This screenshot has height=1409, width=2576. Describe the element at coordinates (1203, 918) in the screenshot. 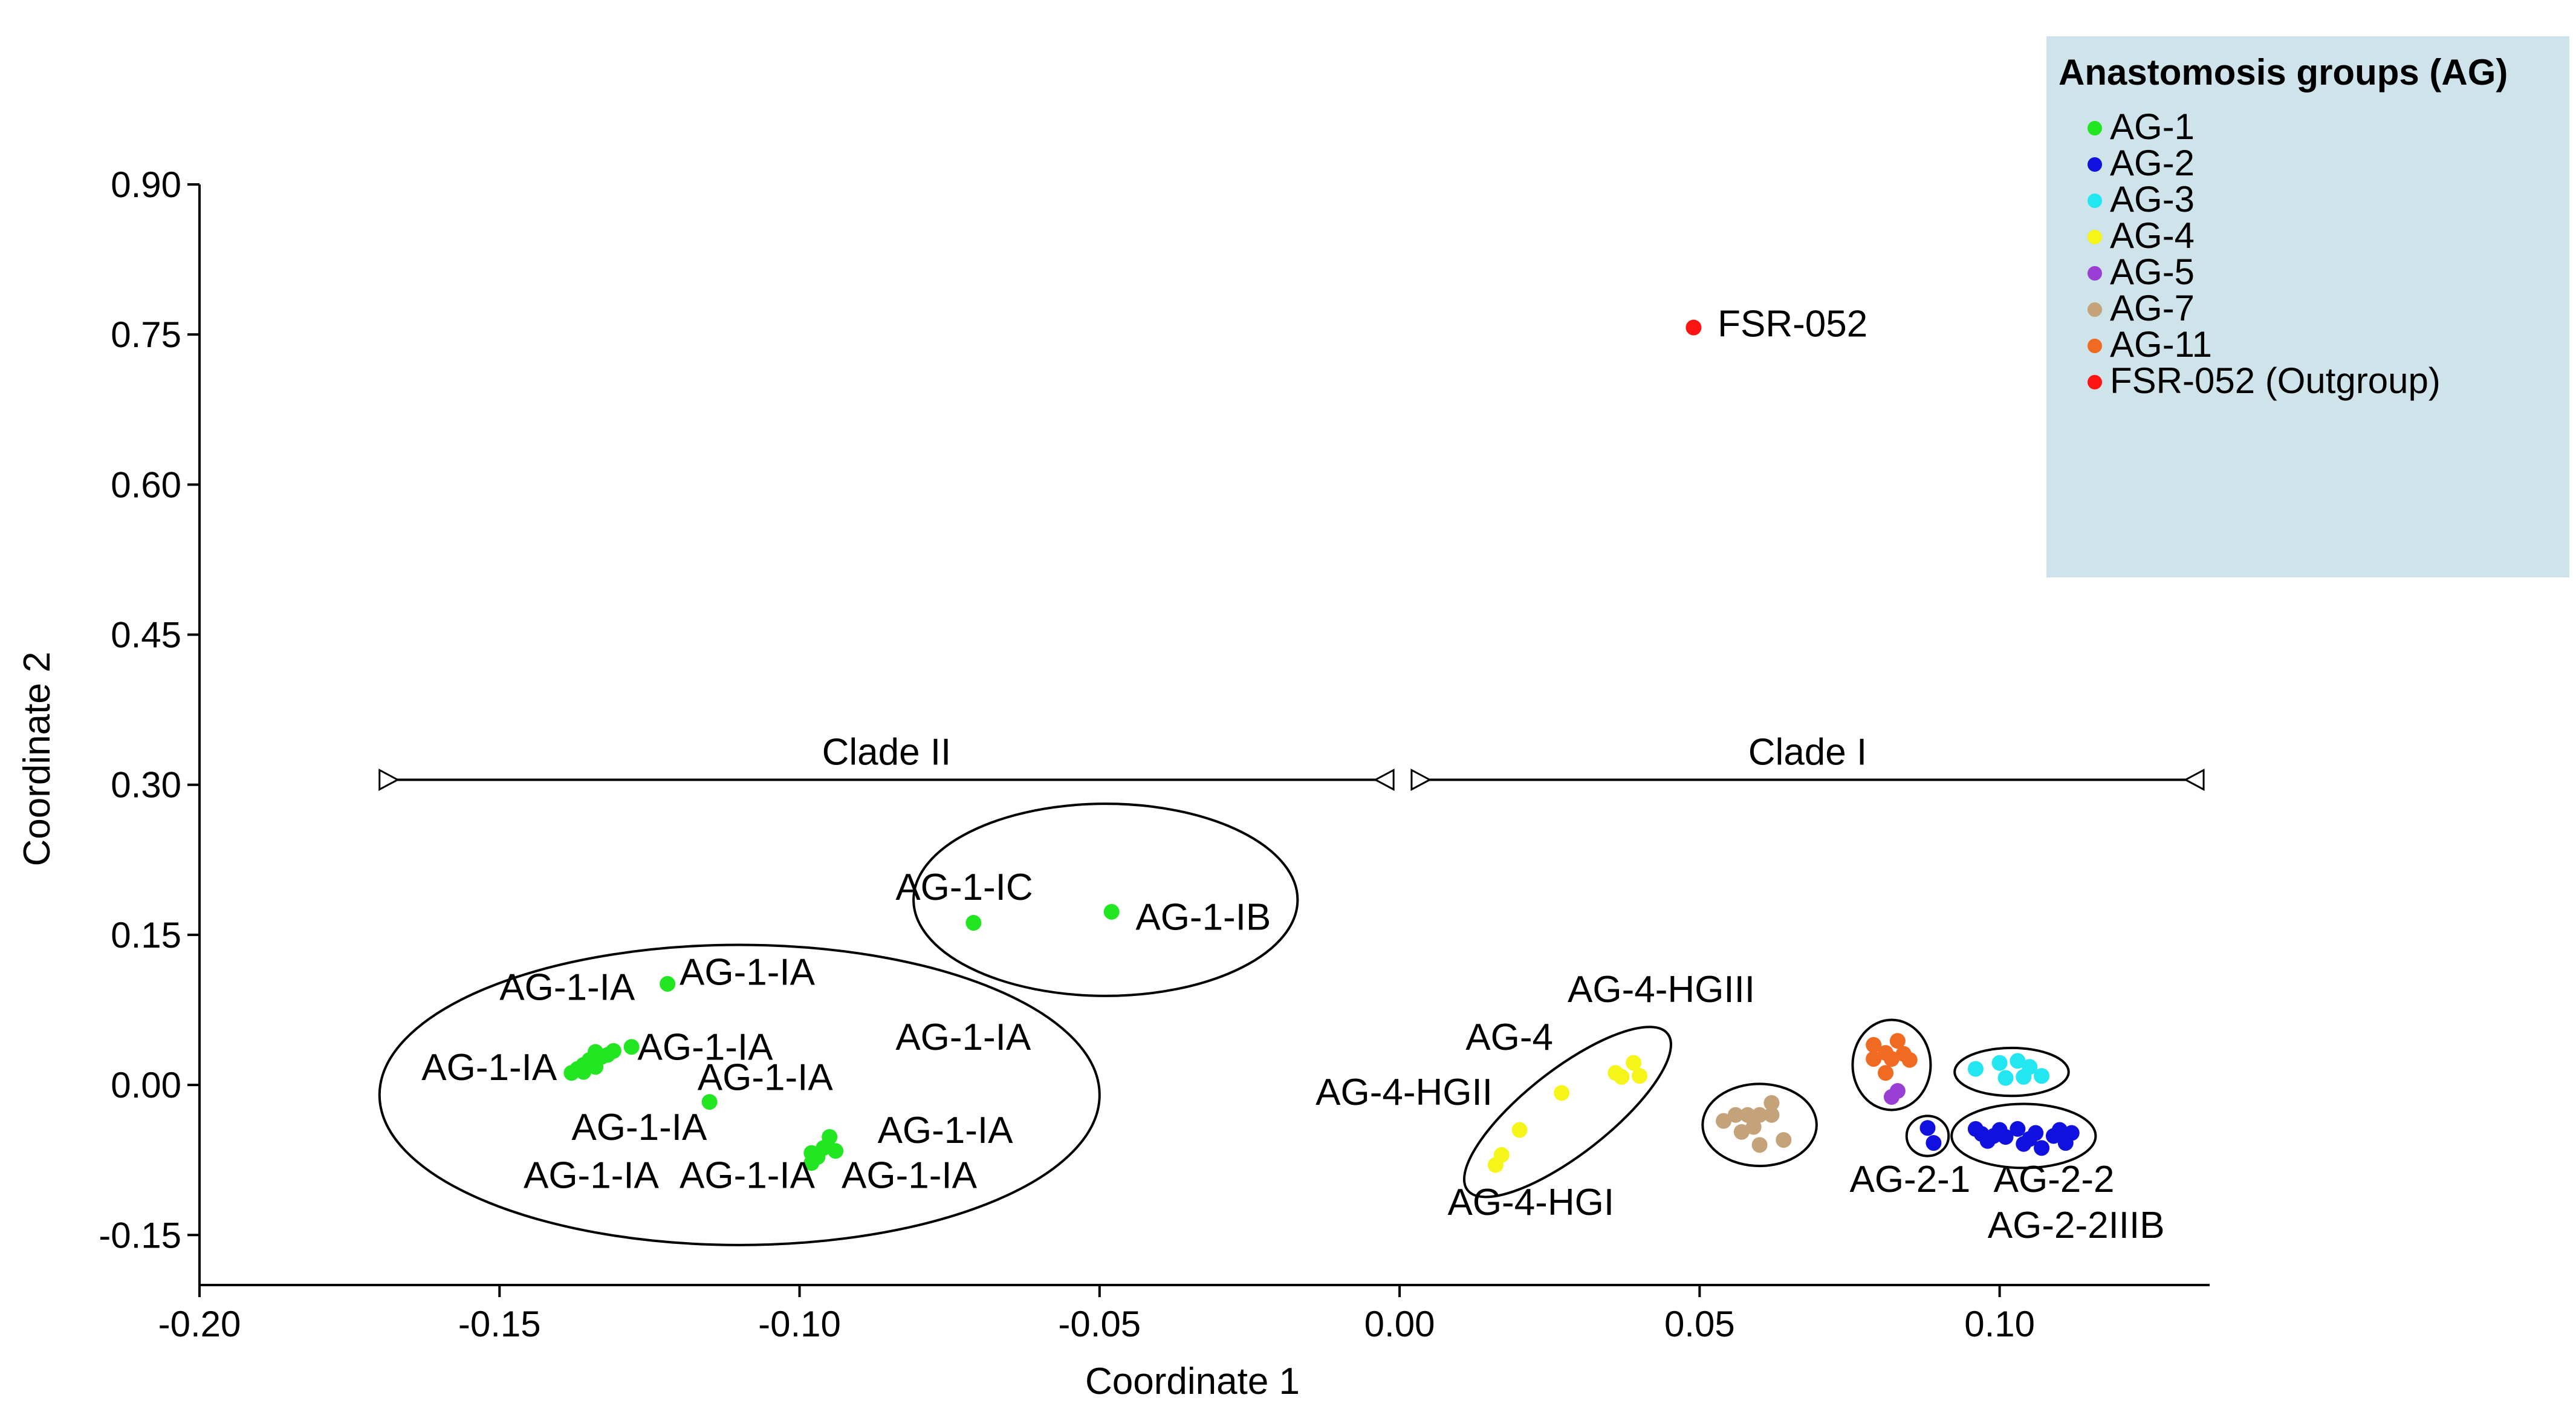

I see `point-label: AG-1-IB` at that location.